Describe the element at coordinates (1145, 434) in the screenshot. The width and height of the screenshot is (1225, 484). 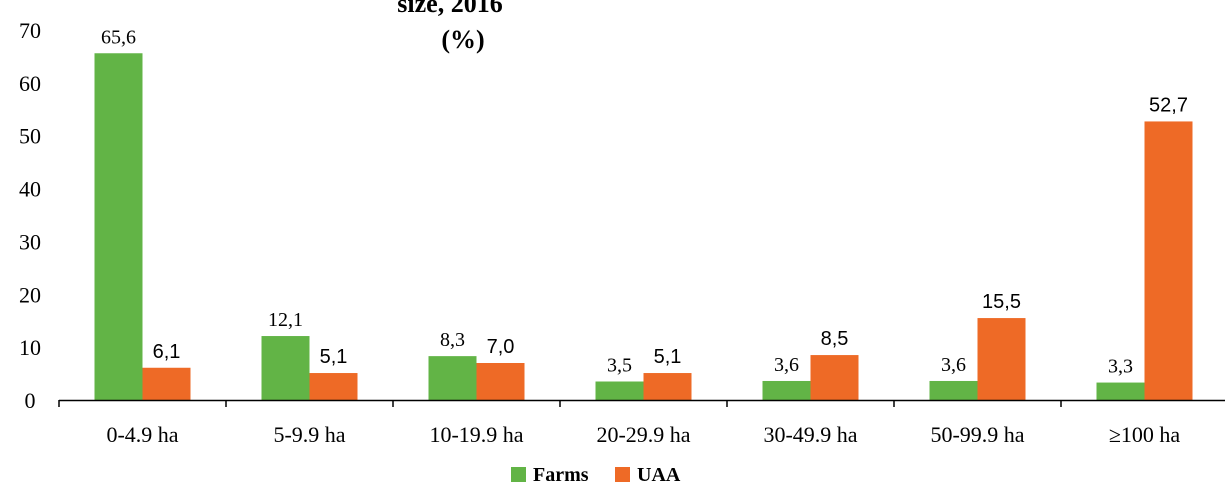
I see `x-tick-label: ≥100 ha` at that location.